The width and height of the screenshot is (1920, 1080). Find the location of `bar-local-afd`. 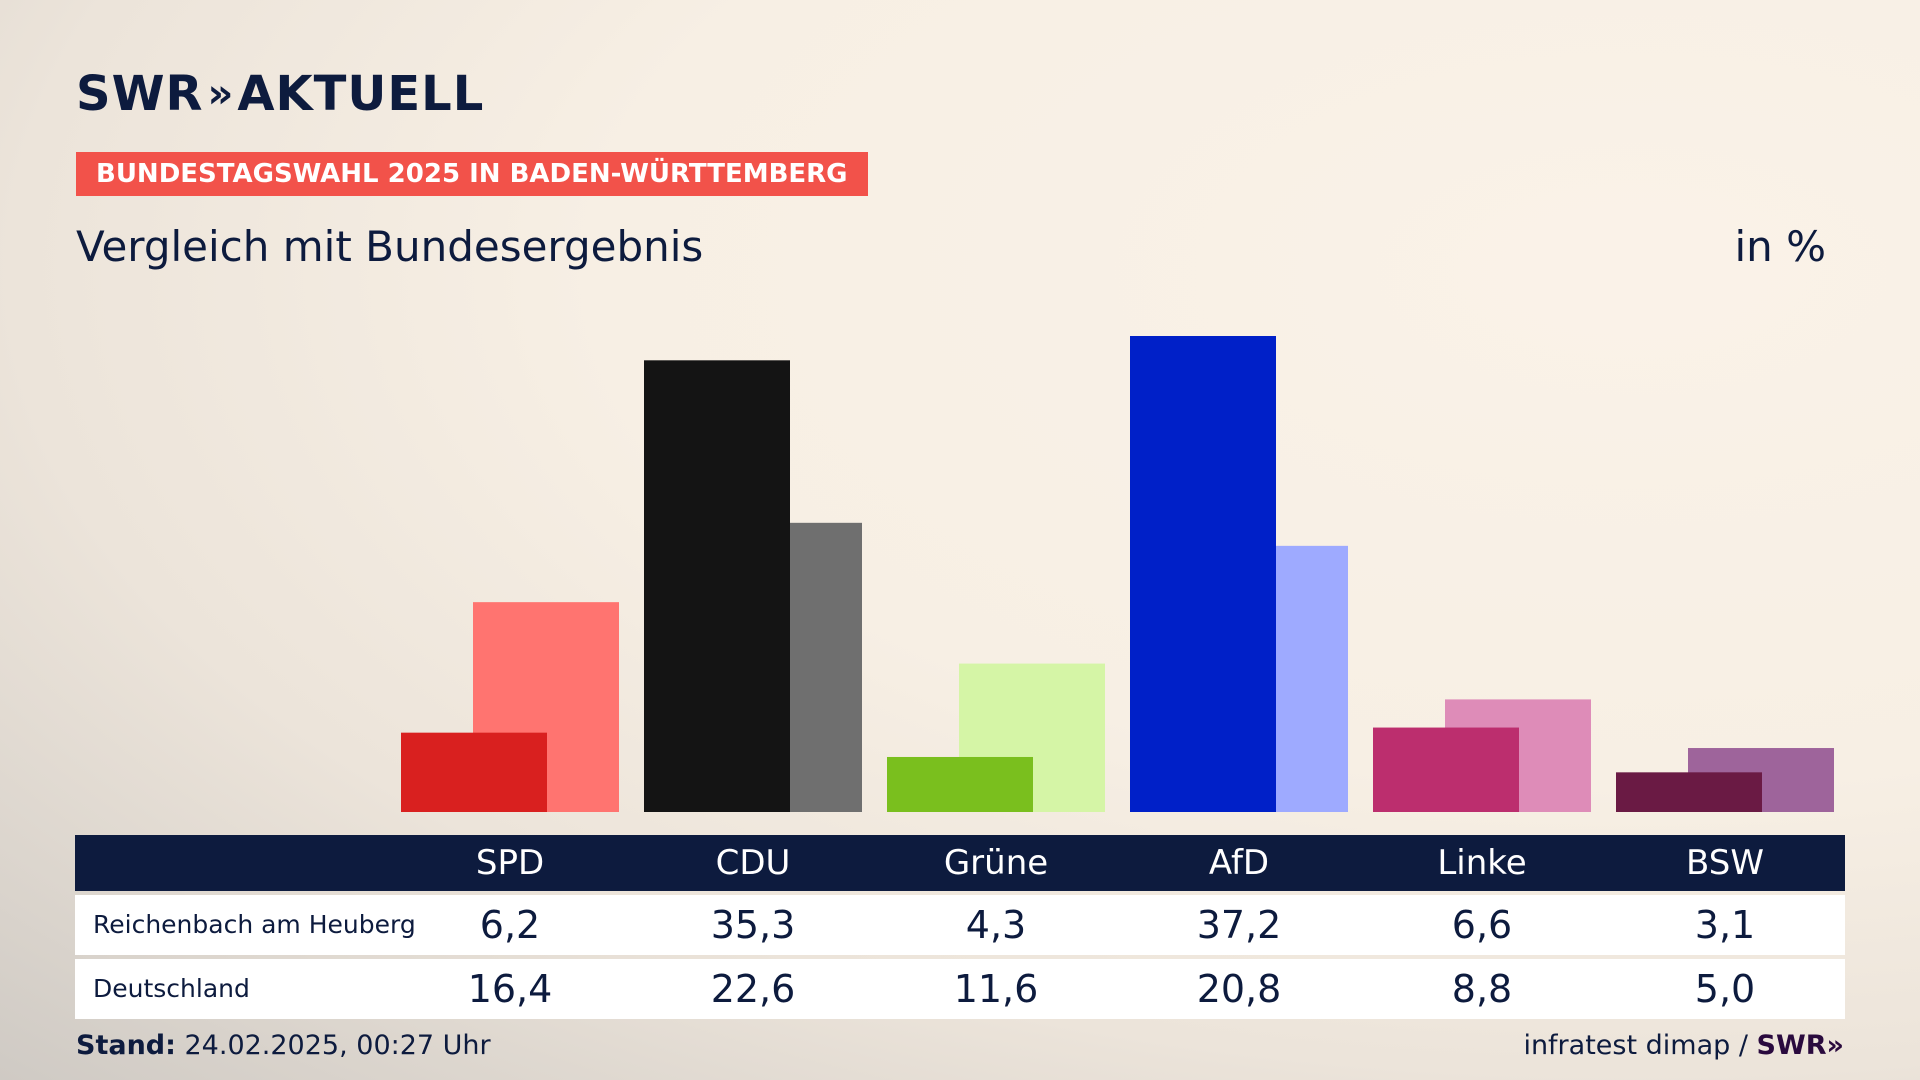

bar-local-afd is located at coordinates (1203, 574).